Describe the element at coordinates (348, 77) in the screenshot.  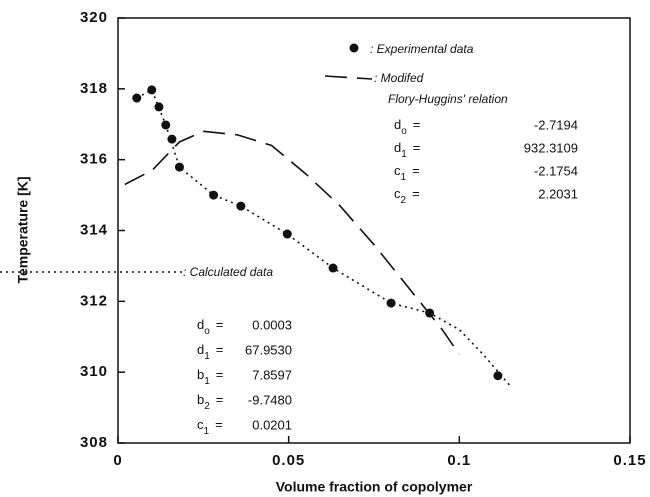
I see `legend-line` at that location.